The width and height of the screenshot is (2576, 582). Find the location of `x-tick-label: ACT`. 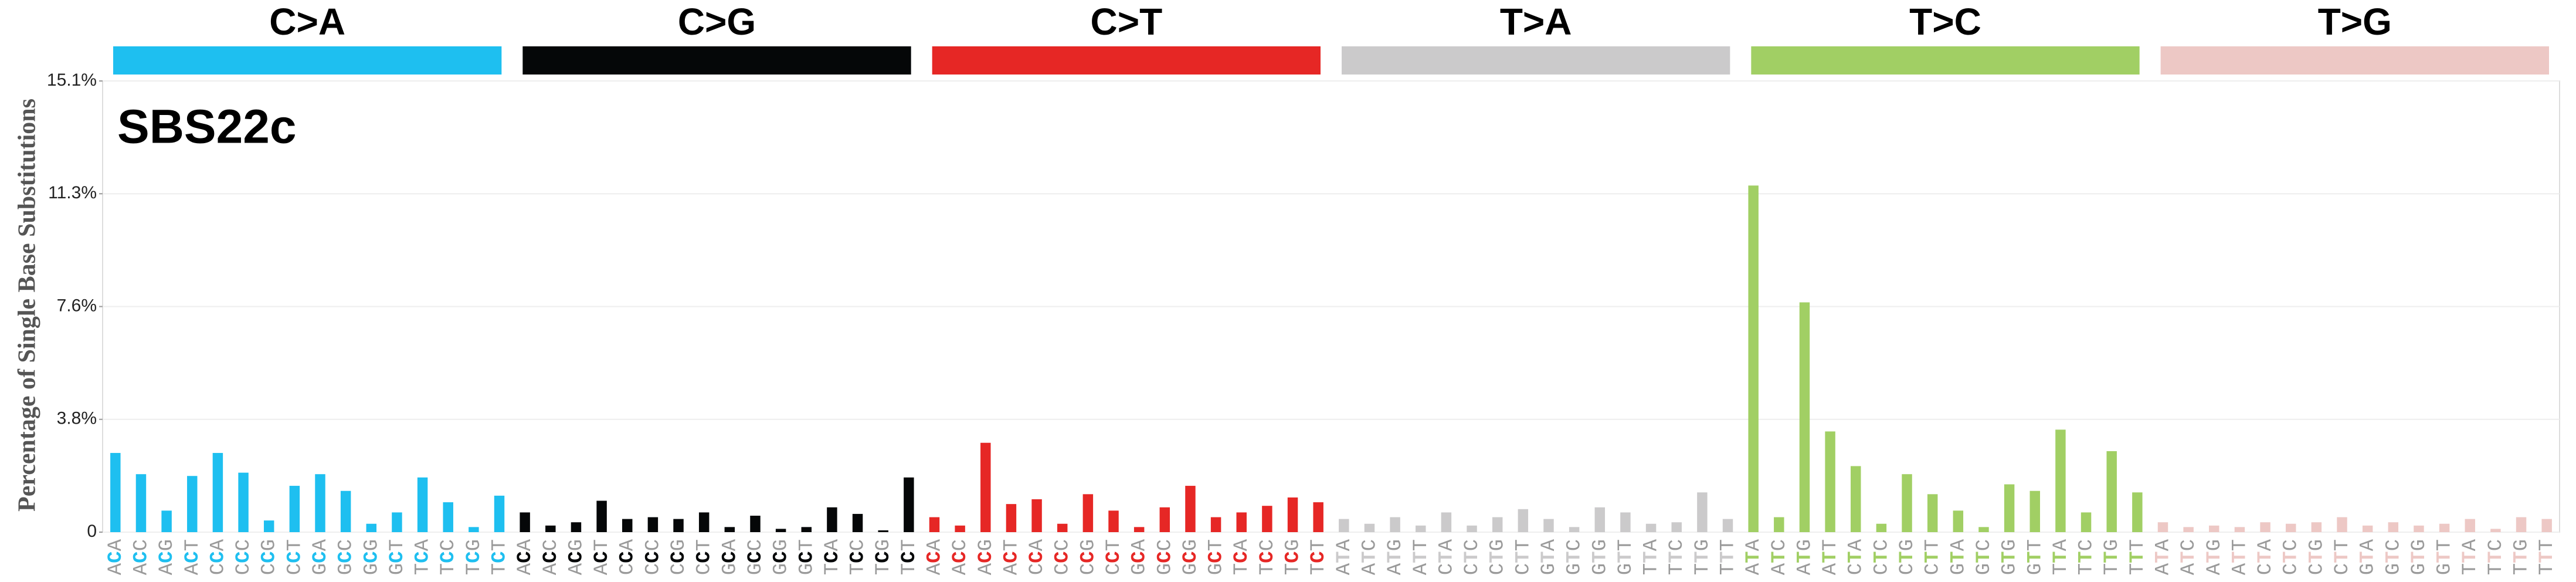

x-tick-label: ACT is located at coordinates (1011, 557).